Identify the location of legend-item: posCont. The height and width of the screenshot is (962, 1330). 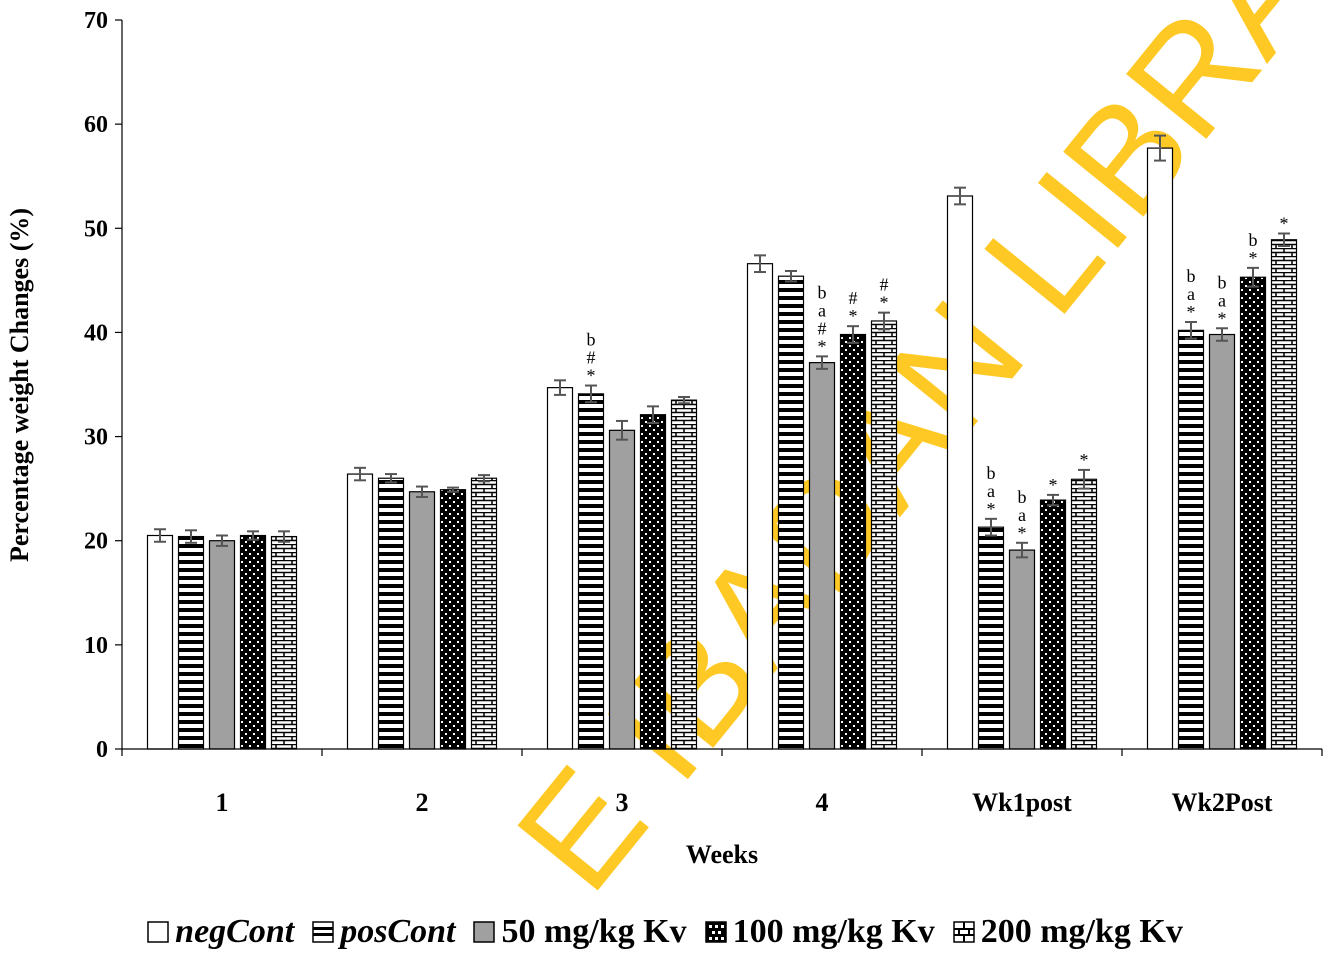
(383, 932).